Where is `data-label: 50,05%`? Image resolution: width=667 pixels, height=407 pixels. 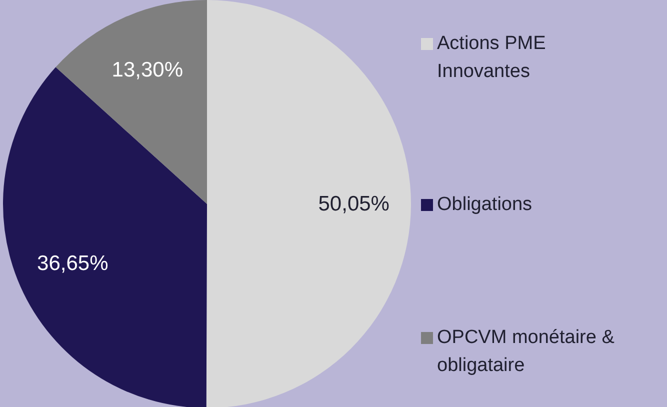 data-label: 50,05% is located at coordinates (354, 204).